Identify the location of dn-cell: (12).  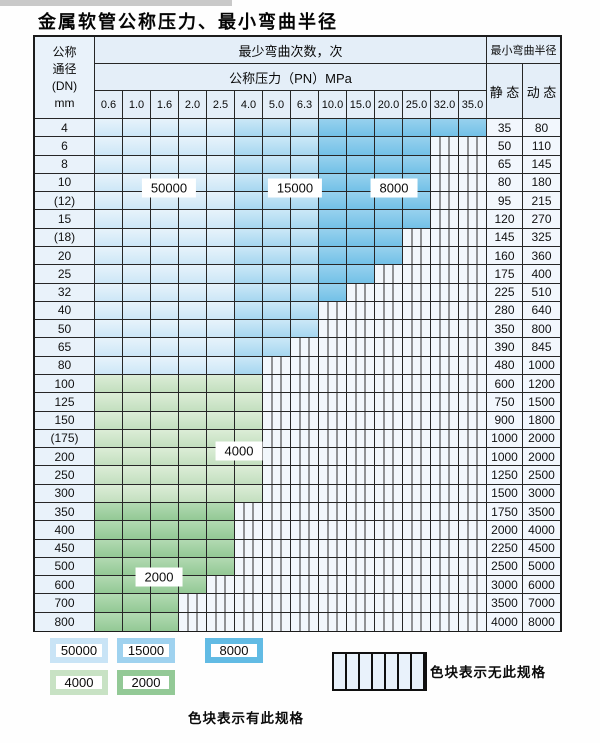
(65, 201).